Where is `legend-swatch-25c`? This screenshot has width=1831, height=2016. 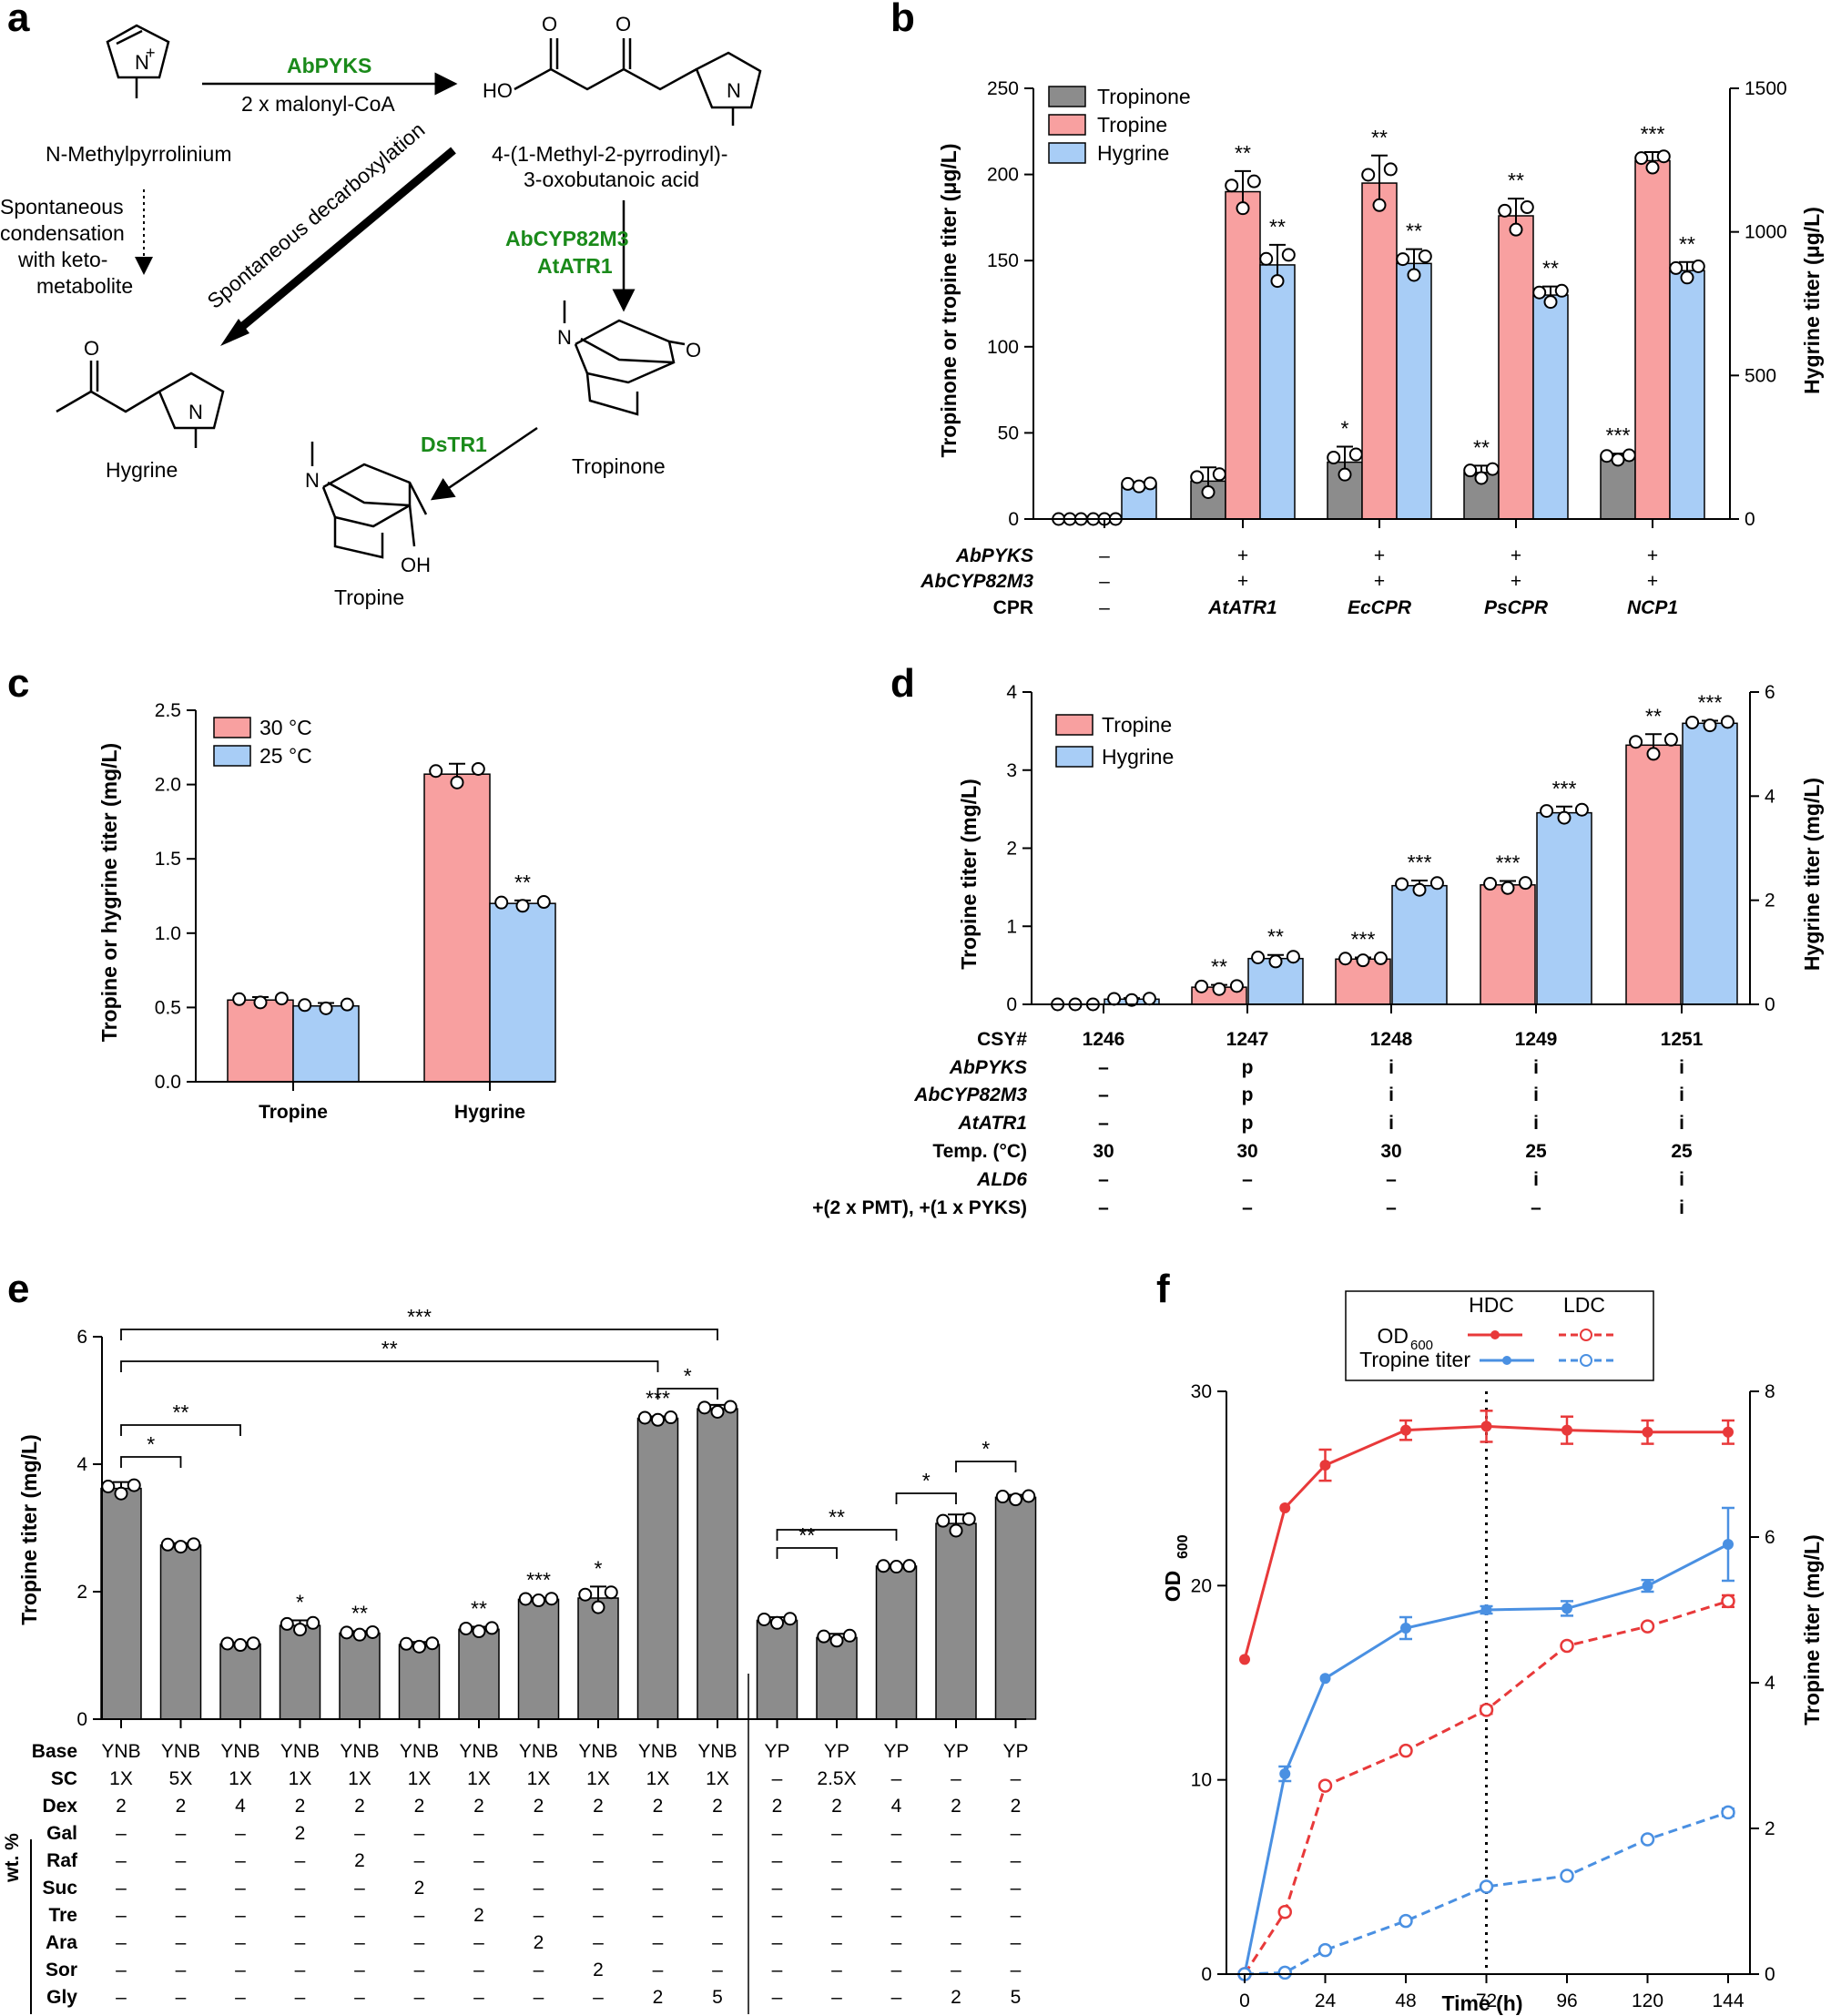
legend-swatch-25c is located at coordinates (232, 756).